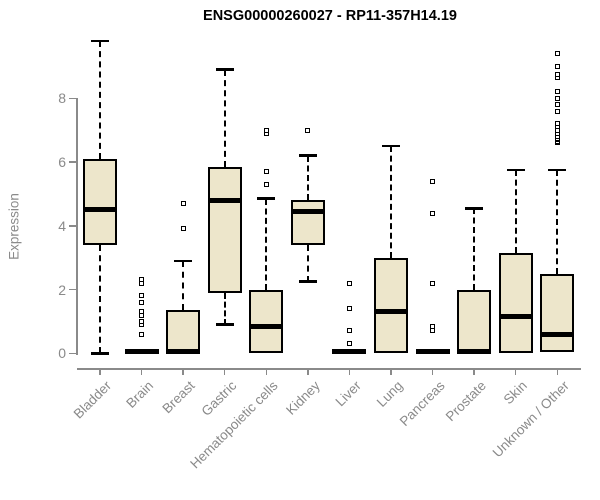 This screenshot has width=600, height=500. What do you see at coordinates (557, 334) in the screenshot?
I see `median-unknown-other` at bounding box center [557, 334].